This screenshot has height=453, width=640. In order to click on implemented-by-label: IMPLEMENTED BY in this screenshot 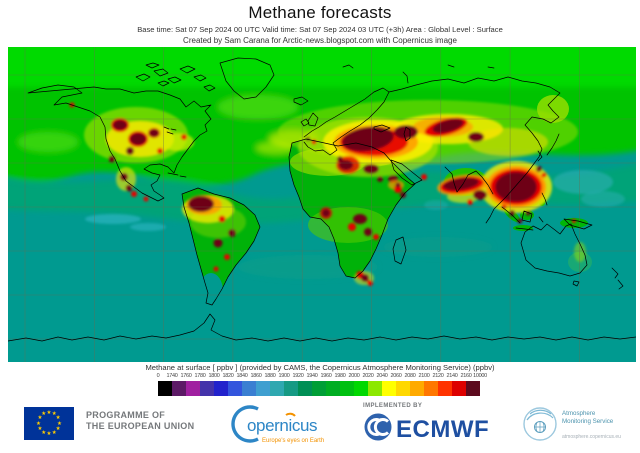, I will do `click(393, 406)`.